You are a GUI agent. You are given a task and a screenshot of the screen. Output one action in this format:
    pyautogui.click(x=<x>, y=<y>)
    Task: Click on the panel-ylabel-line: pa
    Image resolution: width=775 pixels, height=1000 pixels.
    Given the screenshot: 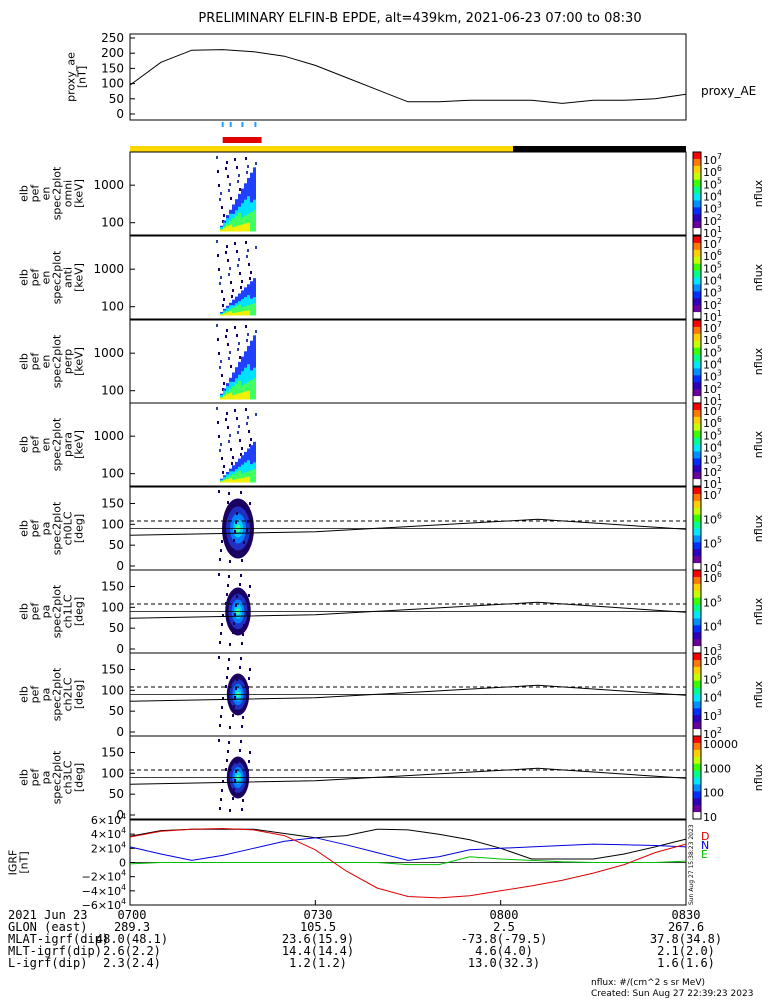 What is the action you would take?
    pyautogui.click(x=46, y=529)
    